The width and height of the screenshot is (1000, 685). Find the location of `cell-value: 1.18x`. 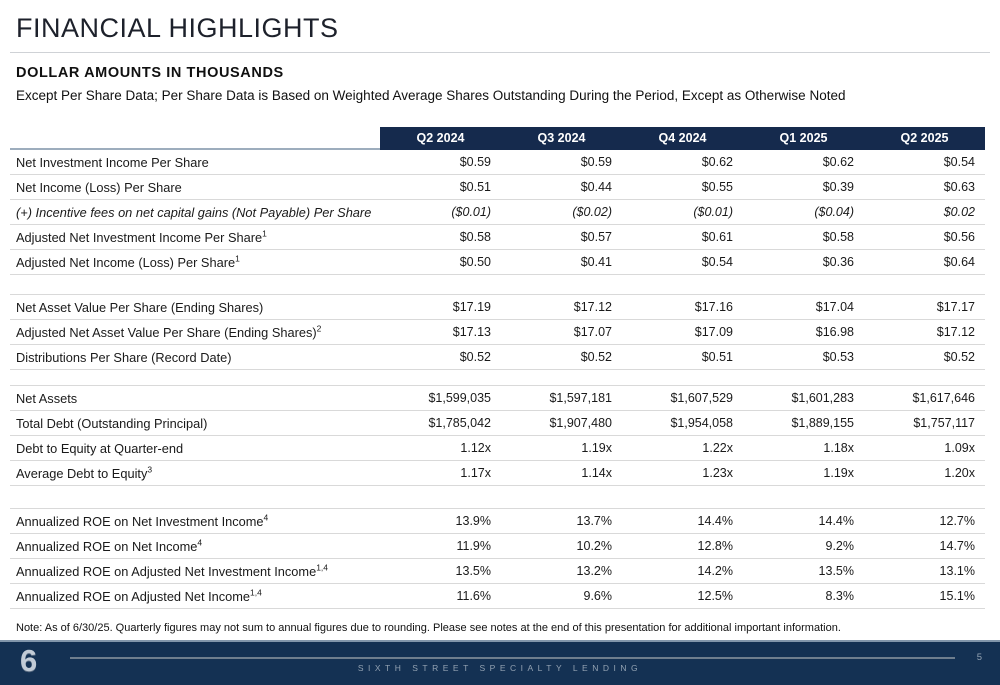

cell-value: 1.18x is located at coordinates (838, 448).